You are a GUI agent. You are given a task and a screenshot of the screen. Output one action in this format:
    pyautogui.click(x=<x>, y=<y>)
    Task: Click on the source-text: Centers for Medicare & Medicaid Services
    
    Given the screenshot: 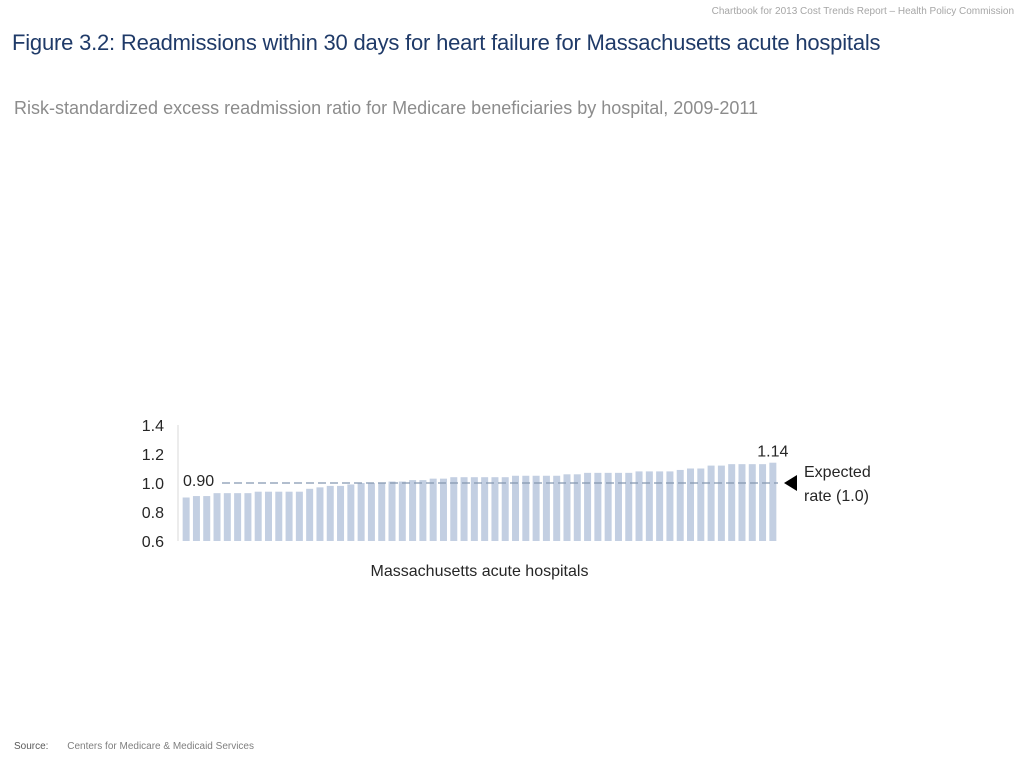 What is the action you would take?
    pyautogui.click(x=160, y=746)
    